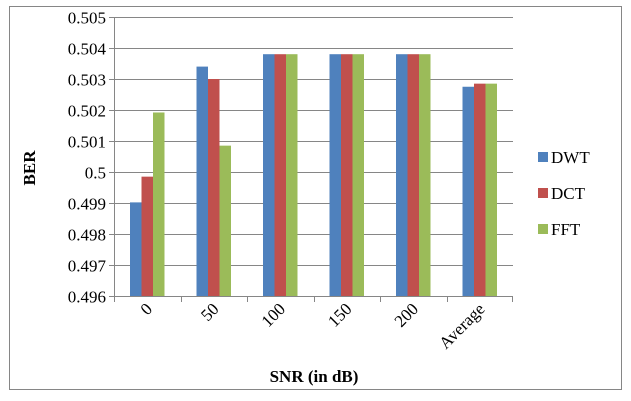 The width and height of the screenshot is (631, 401). Describe the element at coordinates (314, 376) in the screenshot. I see `x-axis-title: SNR (in dB)` at that location.